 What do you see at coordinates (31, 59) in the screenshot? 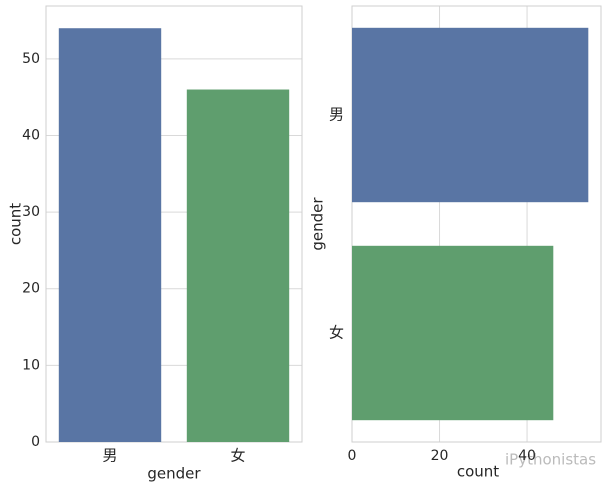
I see `y-tick-label: 50` at bounding box center [31, 59].